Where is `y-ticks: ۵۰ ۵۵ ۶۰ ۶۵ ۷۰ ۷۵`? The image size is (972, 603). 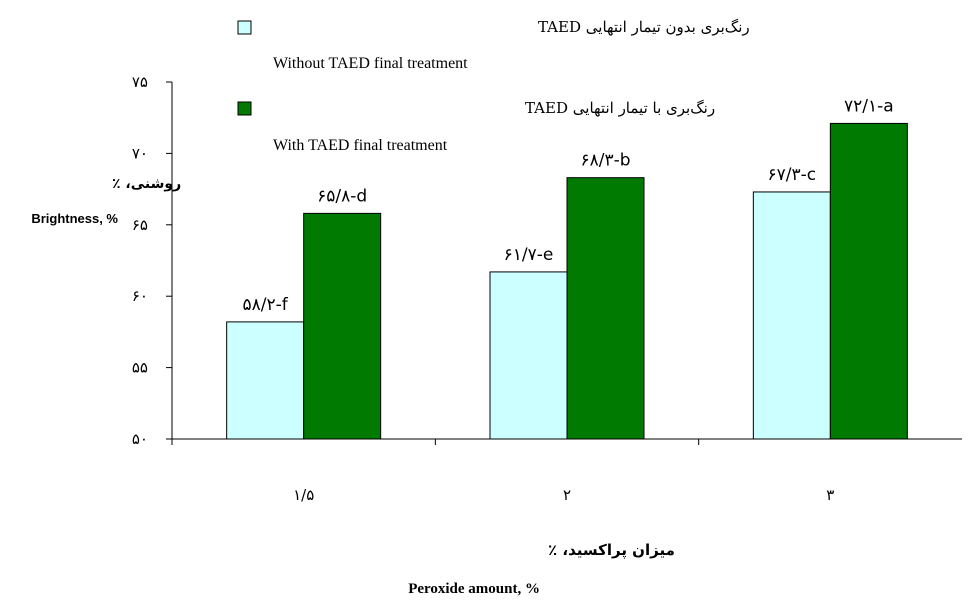 y-ticks: ۵۰ ۵۵ ۶۰ ۶۵ ۷۰ ۷۵ is located at coordinates (152, 260).